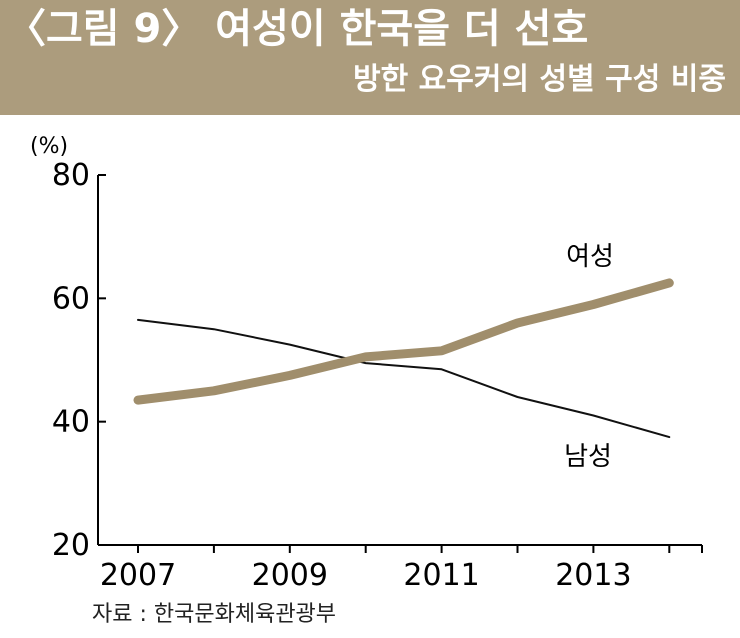 This screenshot has height=638, width=740. What do you see at coordinates (588, 457) in the screenshot?
I see `series-label-male: 남성` at bounding box center [588, 457].